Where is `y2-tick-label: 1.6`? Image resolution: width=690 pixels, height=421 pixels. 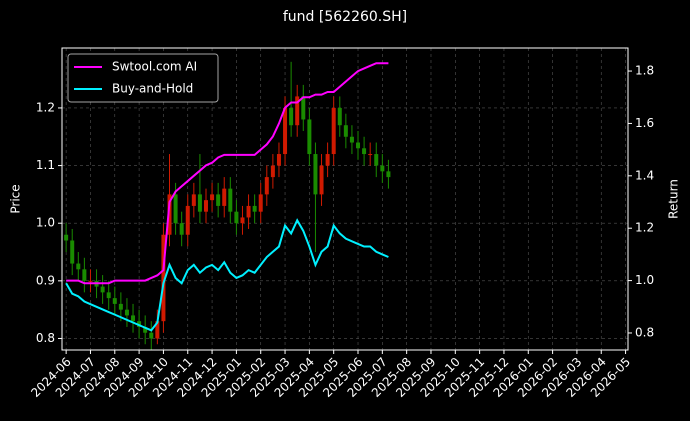 y2-tick-label: 1.6 is located at coordinates (644, 123).